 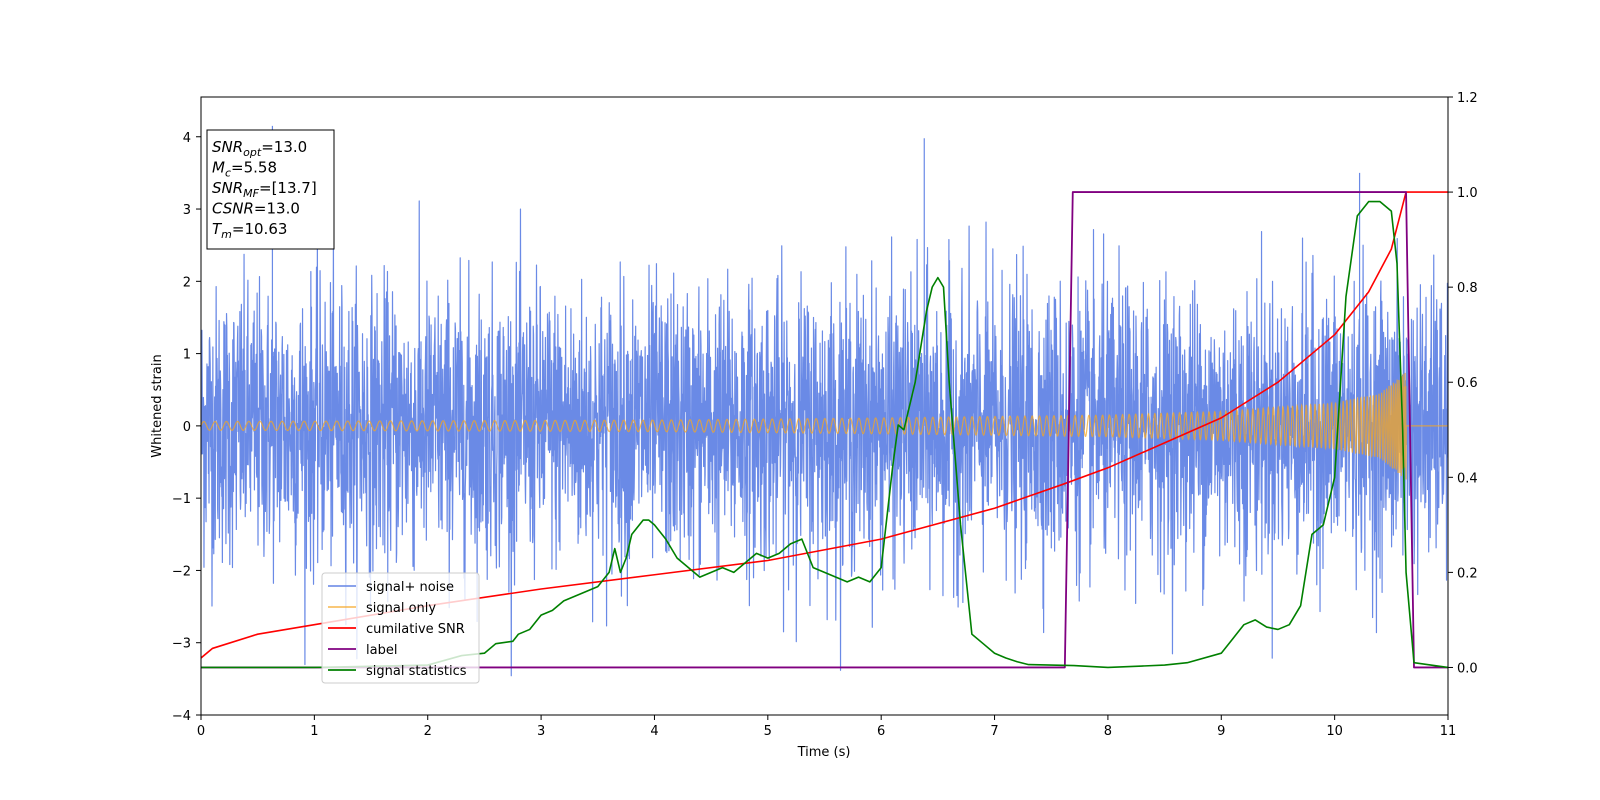 I want to click on info-box-frame, so click(x=270, y=189).